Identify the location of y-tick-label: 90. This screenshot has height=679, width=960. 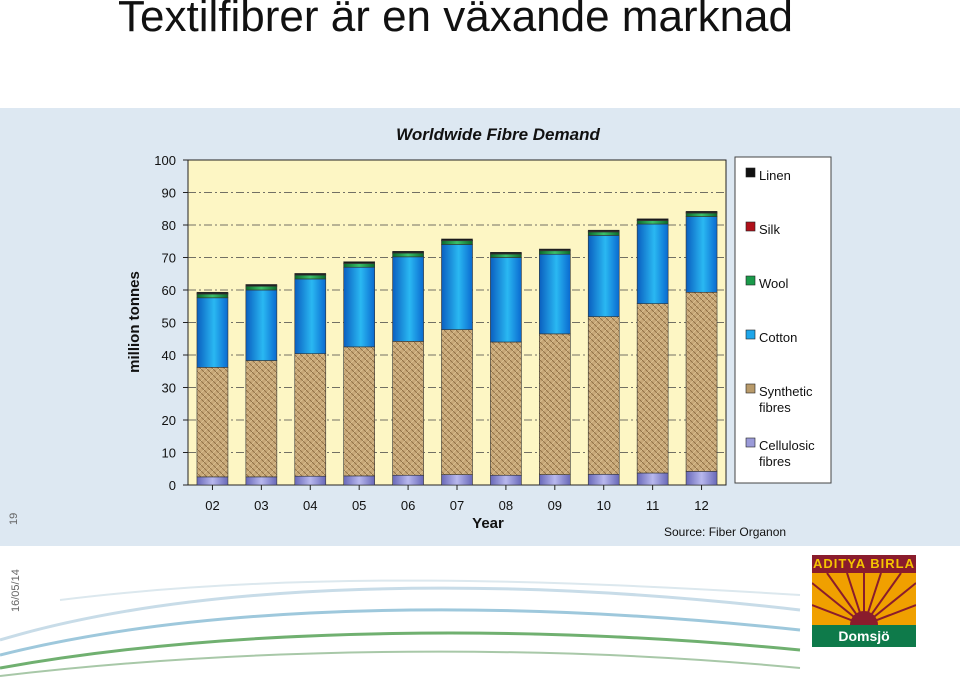
(169, 193).